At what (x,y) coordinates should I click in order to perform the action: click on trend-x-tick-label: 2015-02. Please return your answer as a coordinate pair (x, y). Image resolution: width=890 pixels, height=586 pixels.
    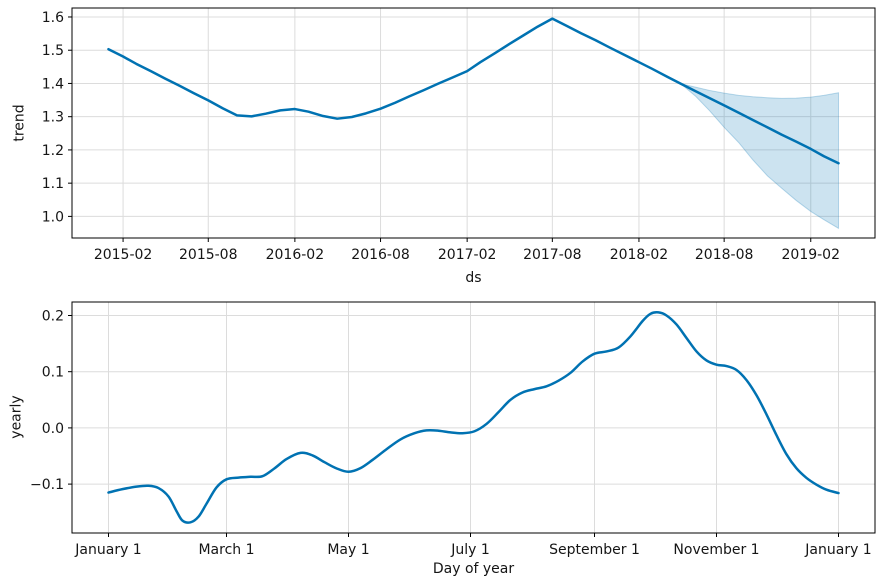
    Looking at the image, I should click on (123, 255).